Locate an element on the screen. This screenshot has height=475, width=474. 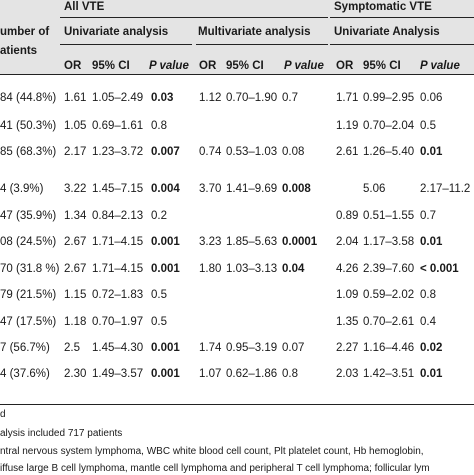
cell-univariate-ci: 1.05–2.49 is located at coordinates (118, 98).